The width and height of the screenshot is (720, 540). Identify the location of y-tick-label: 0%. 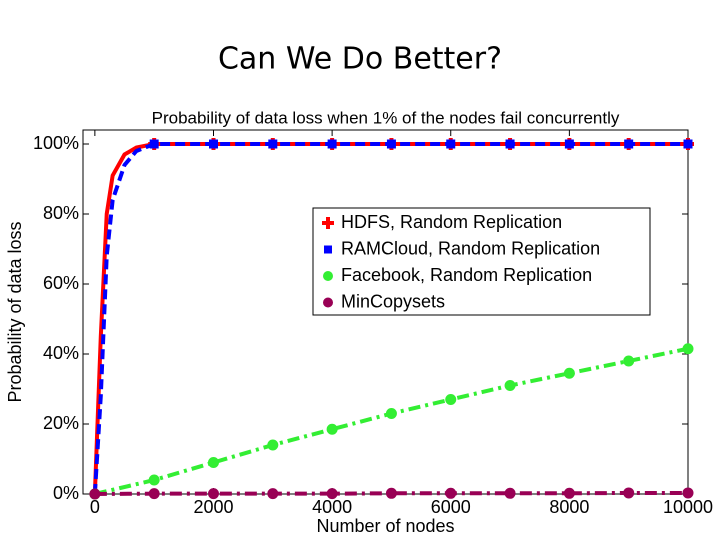
(66, 493).